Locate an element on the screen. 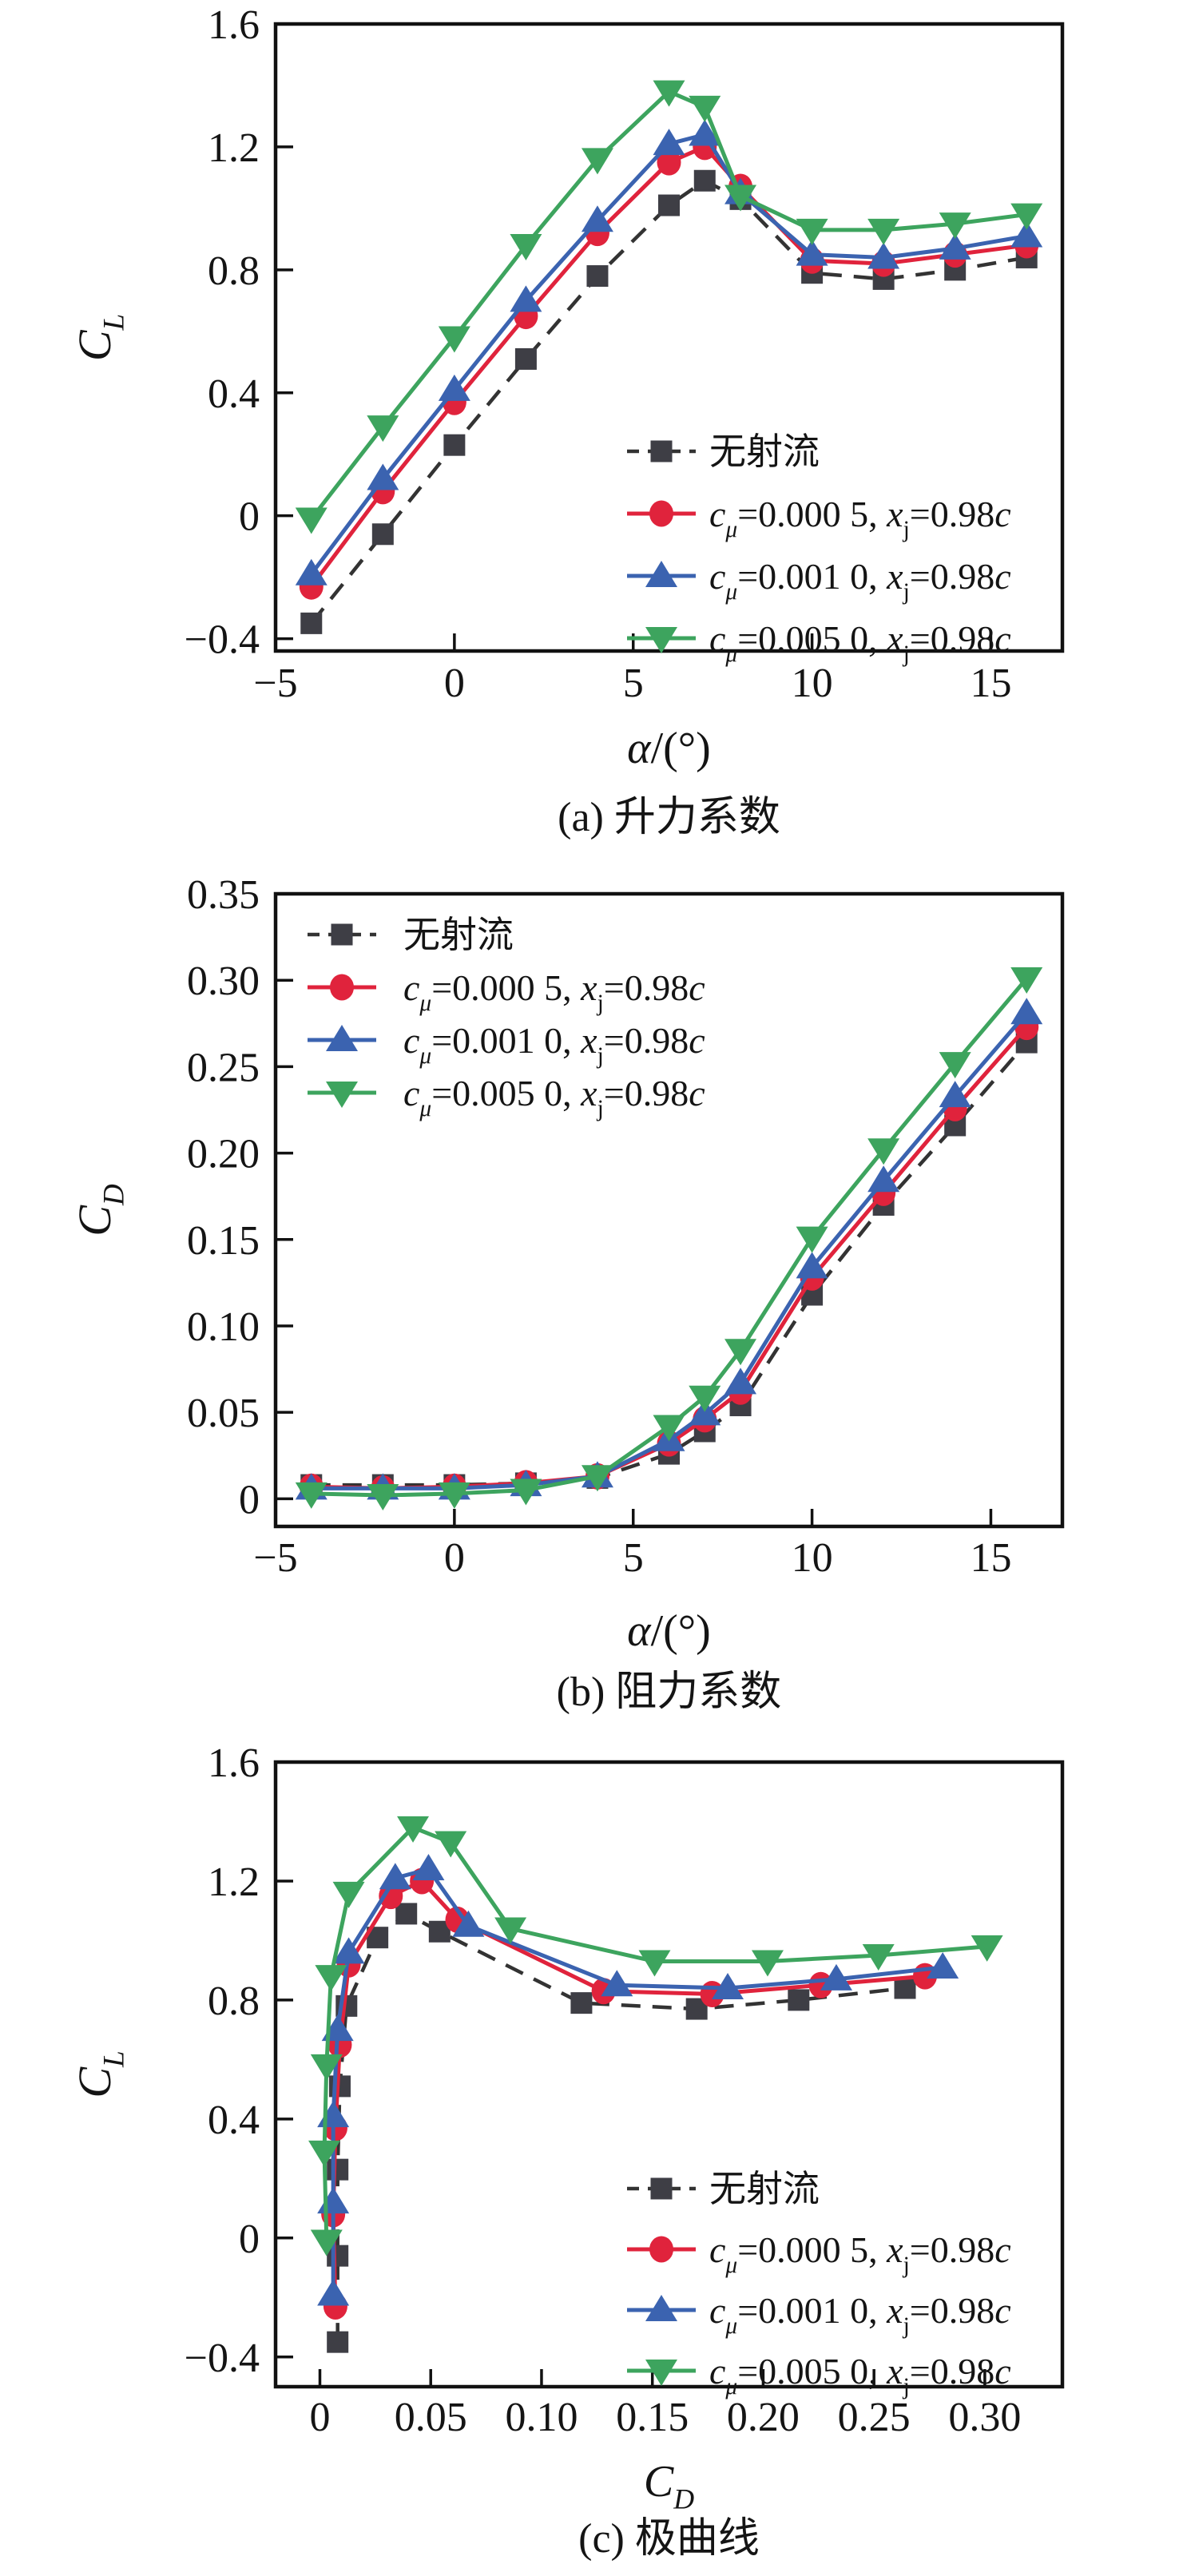  y-tick-label: 0.35 is located at coordinates (224, 895).